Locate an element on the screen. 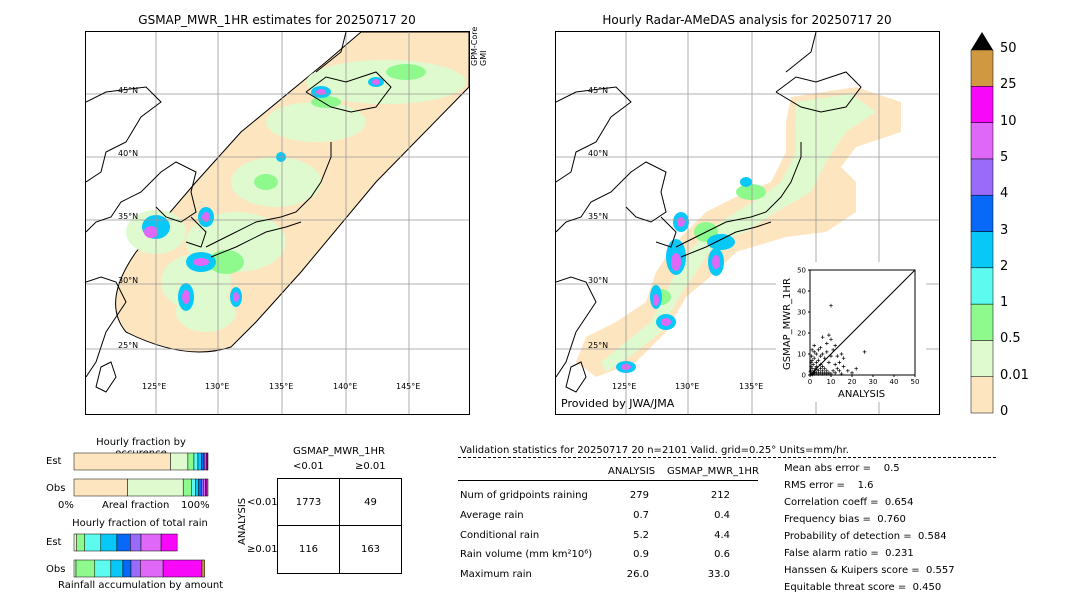 Image resolution: width=1080 pixels, height=612 pixels. left-lat-label-30: 30°N is located at coordinates (128, 280).